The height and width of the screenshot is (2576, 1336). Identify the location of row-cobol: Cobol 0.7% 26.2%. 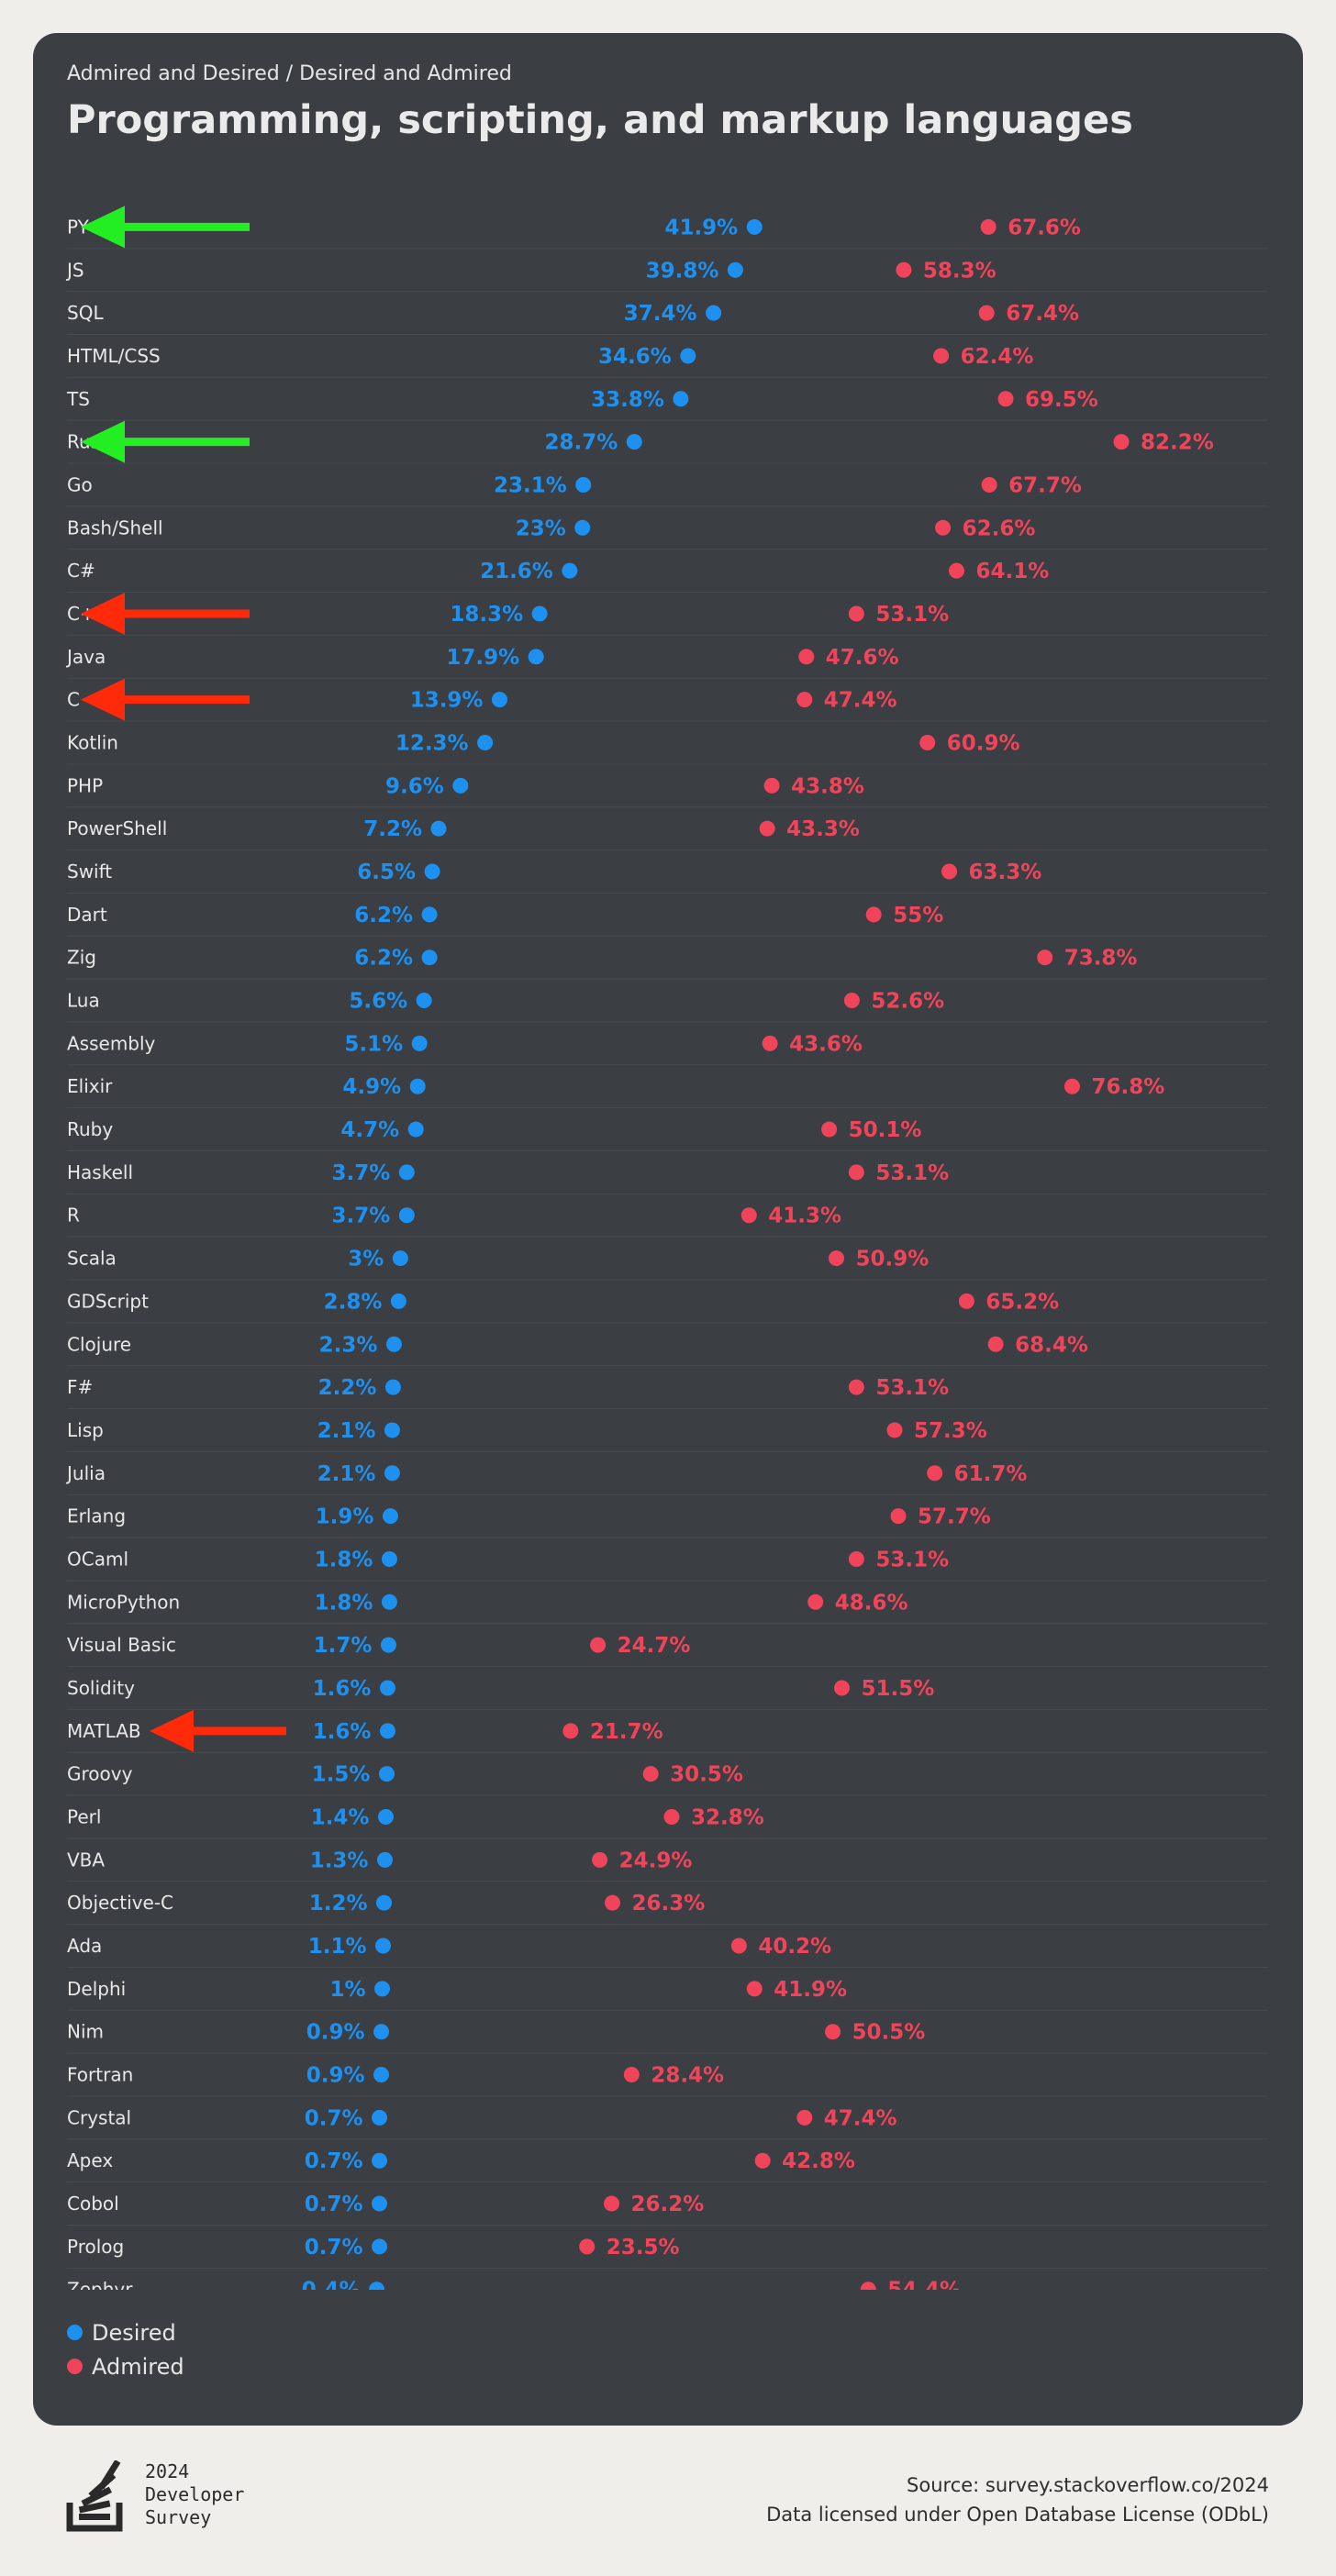
(667, 2199).